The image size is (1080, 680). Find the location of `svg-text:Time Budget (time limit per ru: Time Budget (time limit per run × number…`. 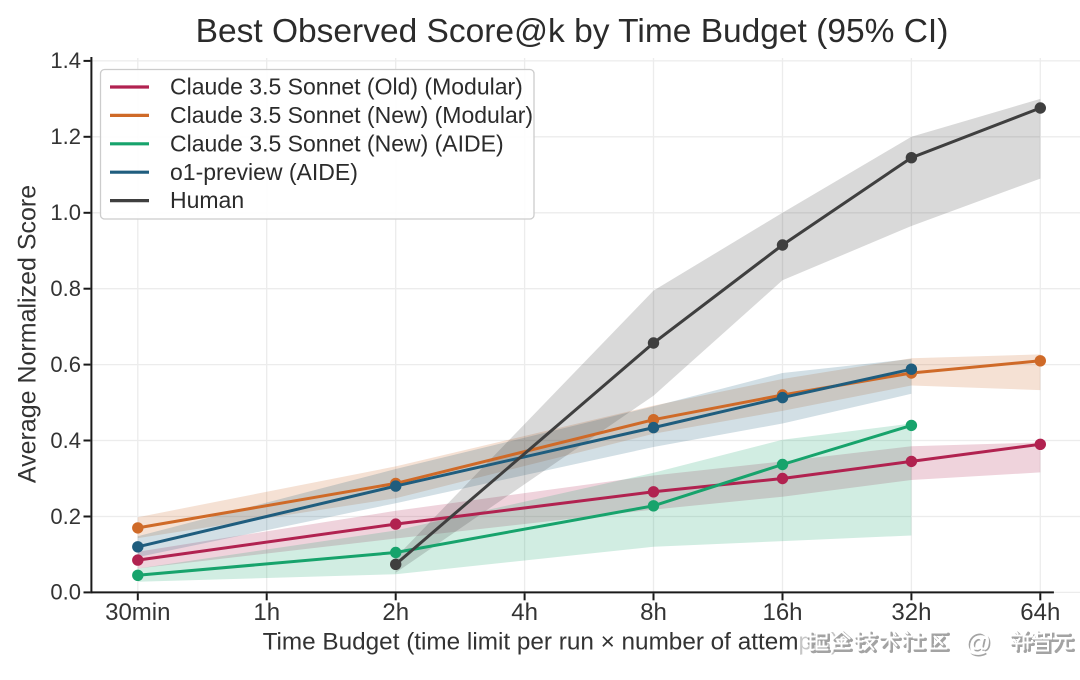

svg-text:Time Budget (time limit per ru: Time Budget (time limit per run × number… is located at coordinates (551, 642).